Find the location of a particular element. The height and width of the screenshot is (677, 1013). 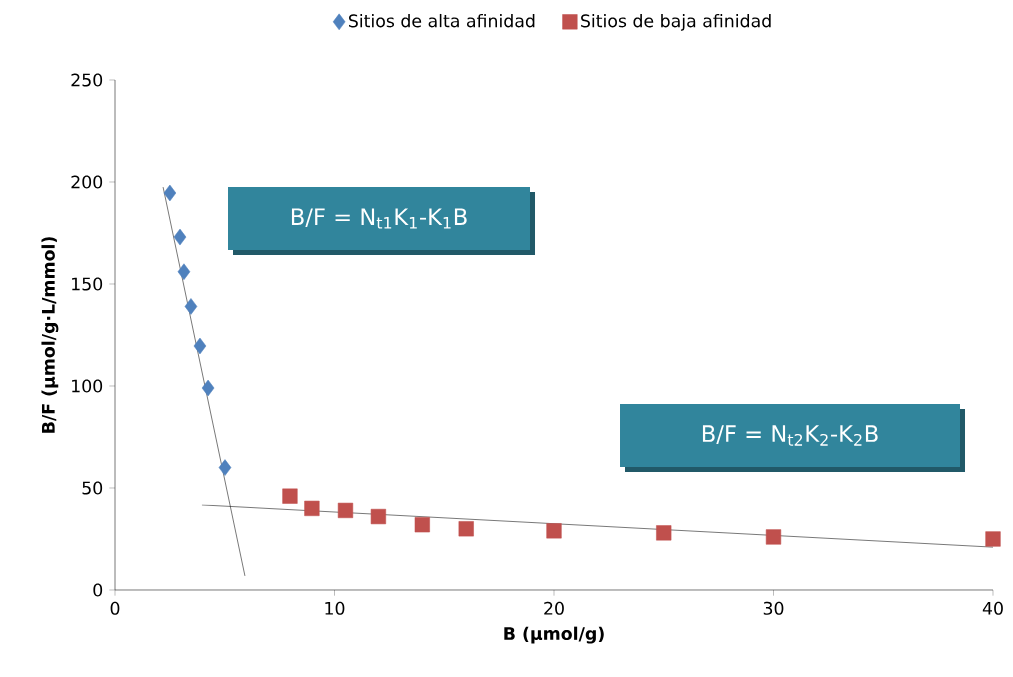

x-tick-label: 0 is located at coordinates (115, 608).